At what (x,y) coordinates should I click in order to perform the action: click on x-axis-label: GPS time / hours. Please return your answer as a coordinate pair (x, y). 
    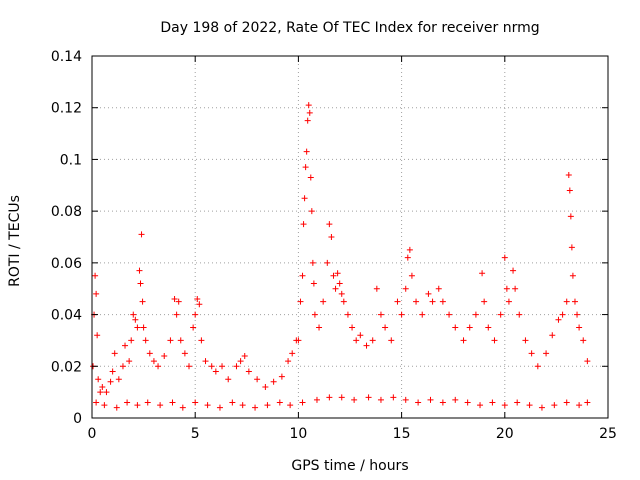
    Looking at the image, I should click on (349, 466).